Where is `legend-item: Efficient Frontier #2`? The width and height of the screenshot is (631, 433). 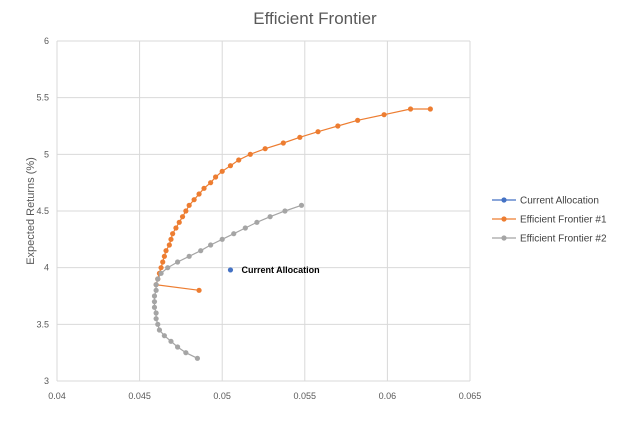 legend-item: Efficient Frontier #2 is located at coordinates (549, 239).